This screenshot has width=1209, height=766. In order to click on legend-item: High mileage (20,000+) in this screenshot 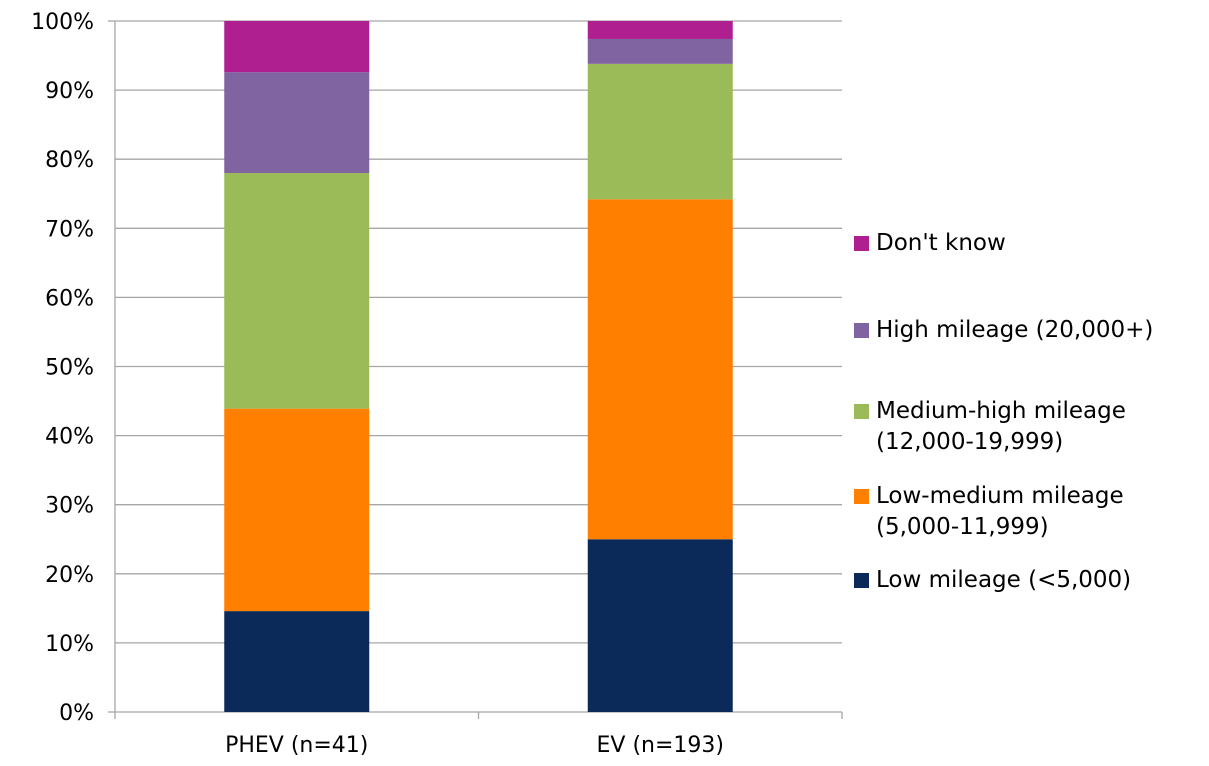, I will do `click(1003, 330)`.